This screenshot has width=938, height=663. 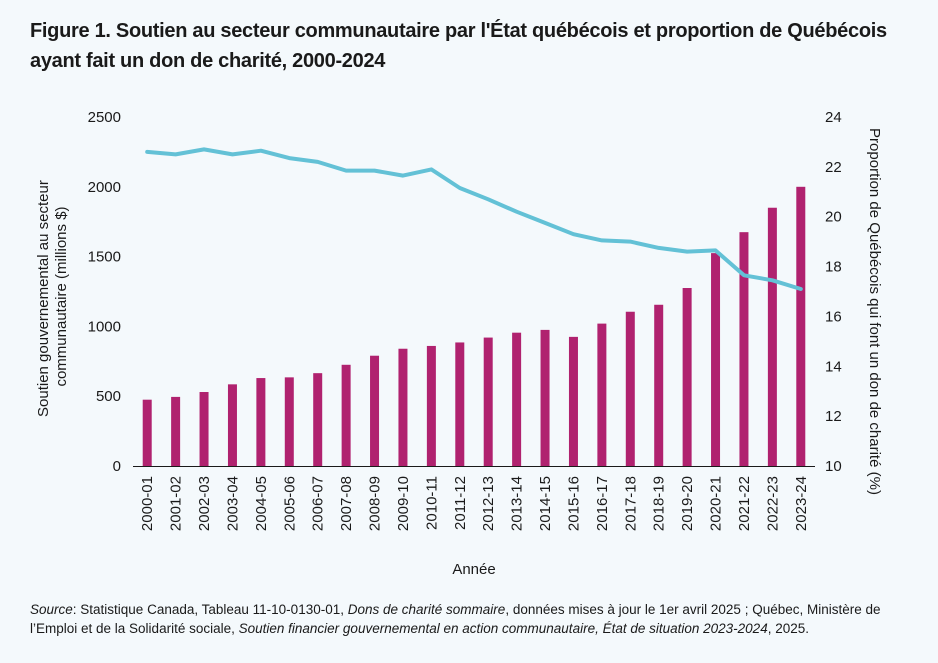 I want to click on x-tick-label: 2010-11, so click(x=431, y=503).